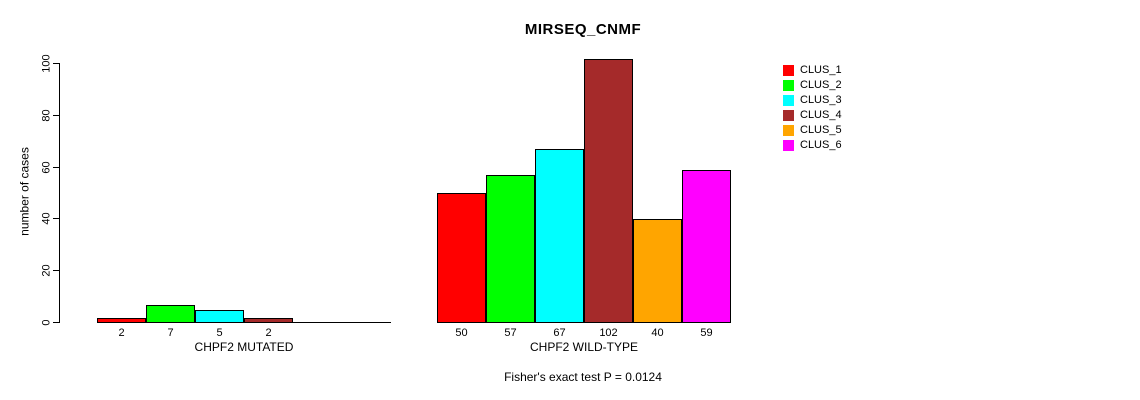 The height and width of the screenshot is (400, 1140). Describe the element at coordinates (219, 333) in the screenshot. I see `bar-value-label: 5` at that location.